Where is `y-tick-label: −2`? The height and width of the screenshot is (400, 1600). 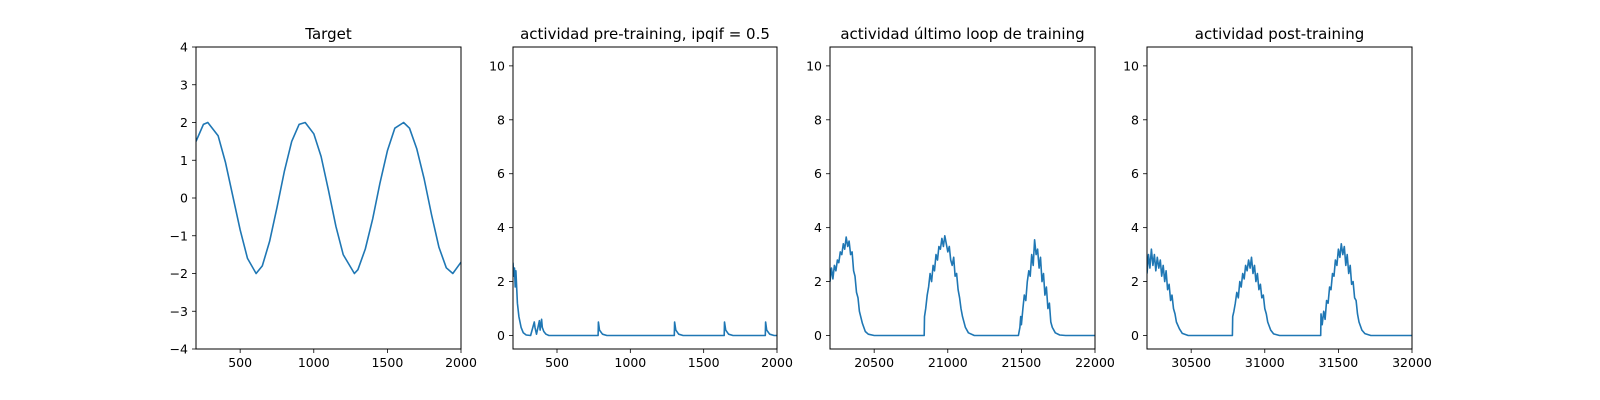
y-tick-label: −2 is located at coordinates (179, 273).